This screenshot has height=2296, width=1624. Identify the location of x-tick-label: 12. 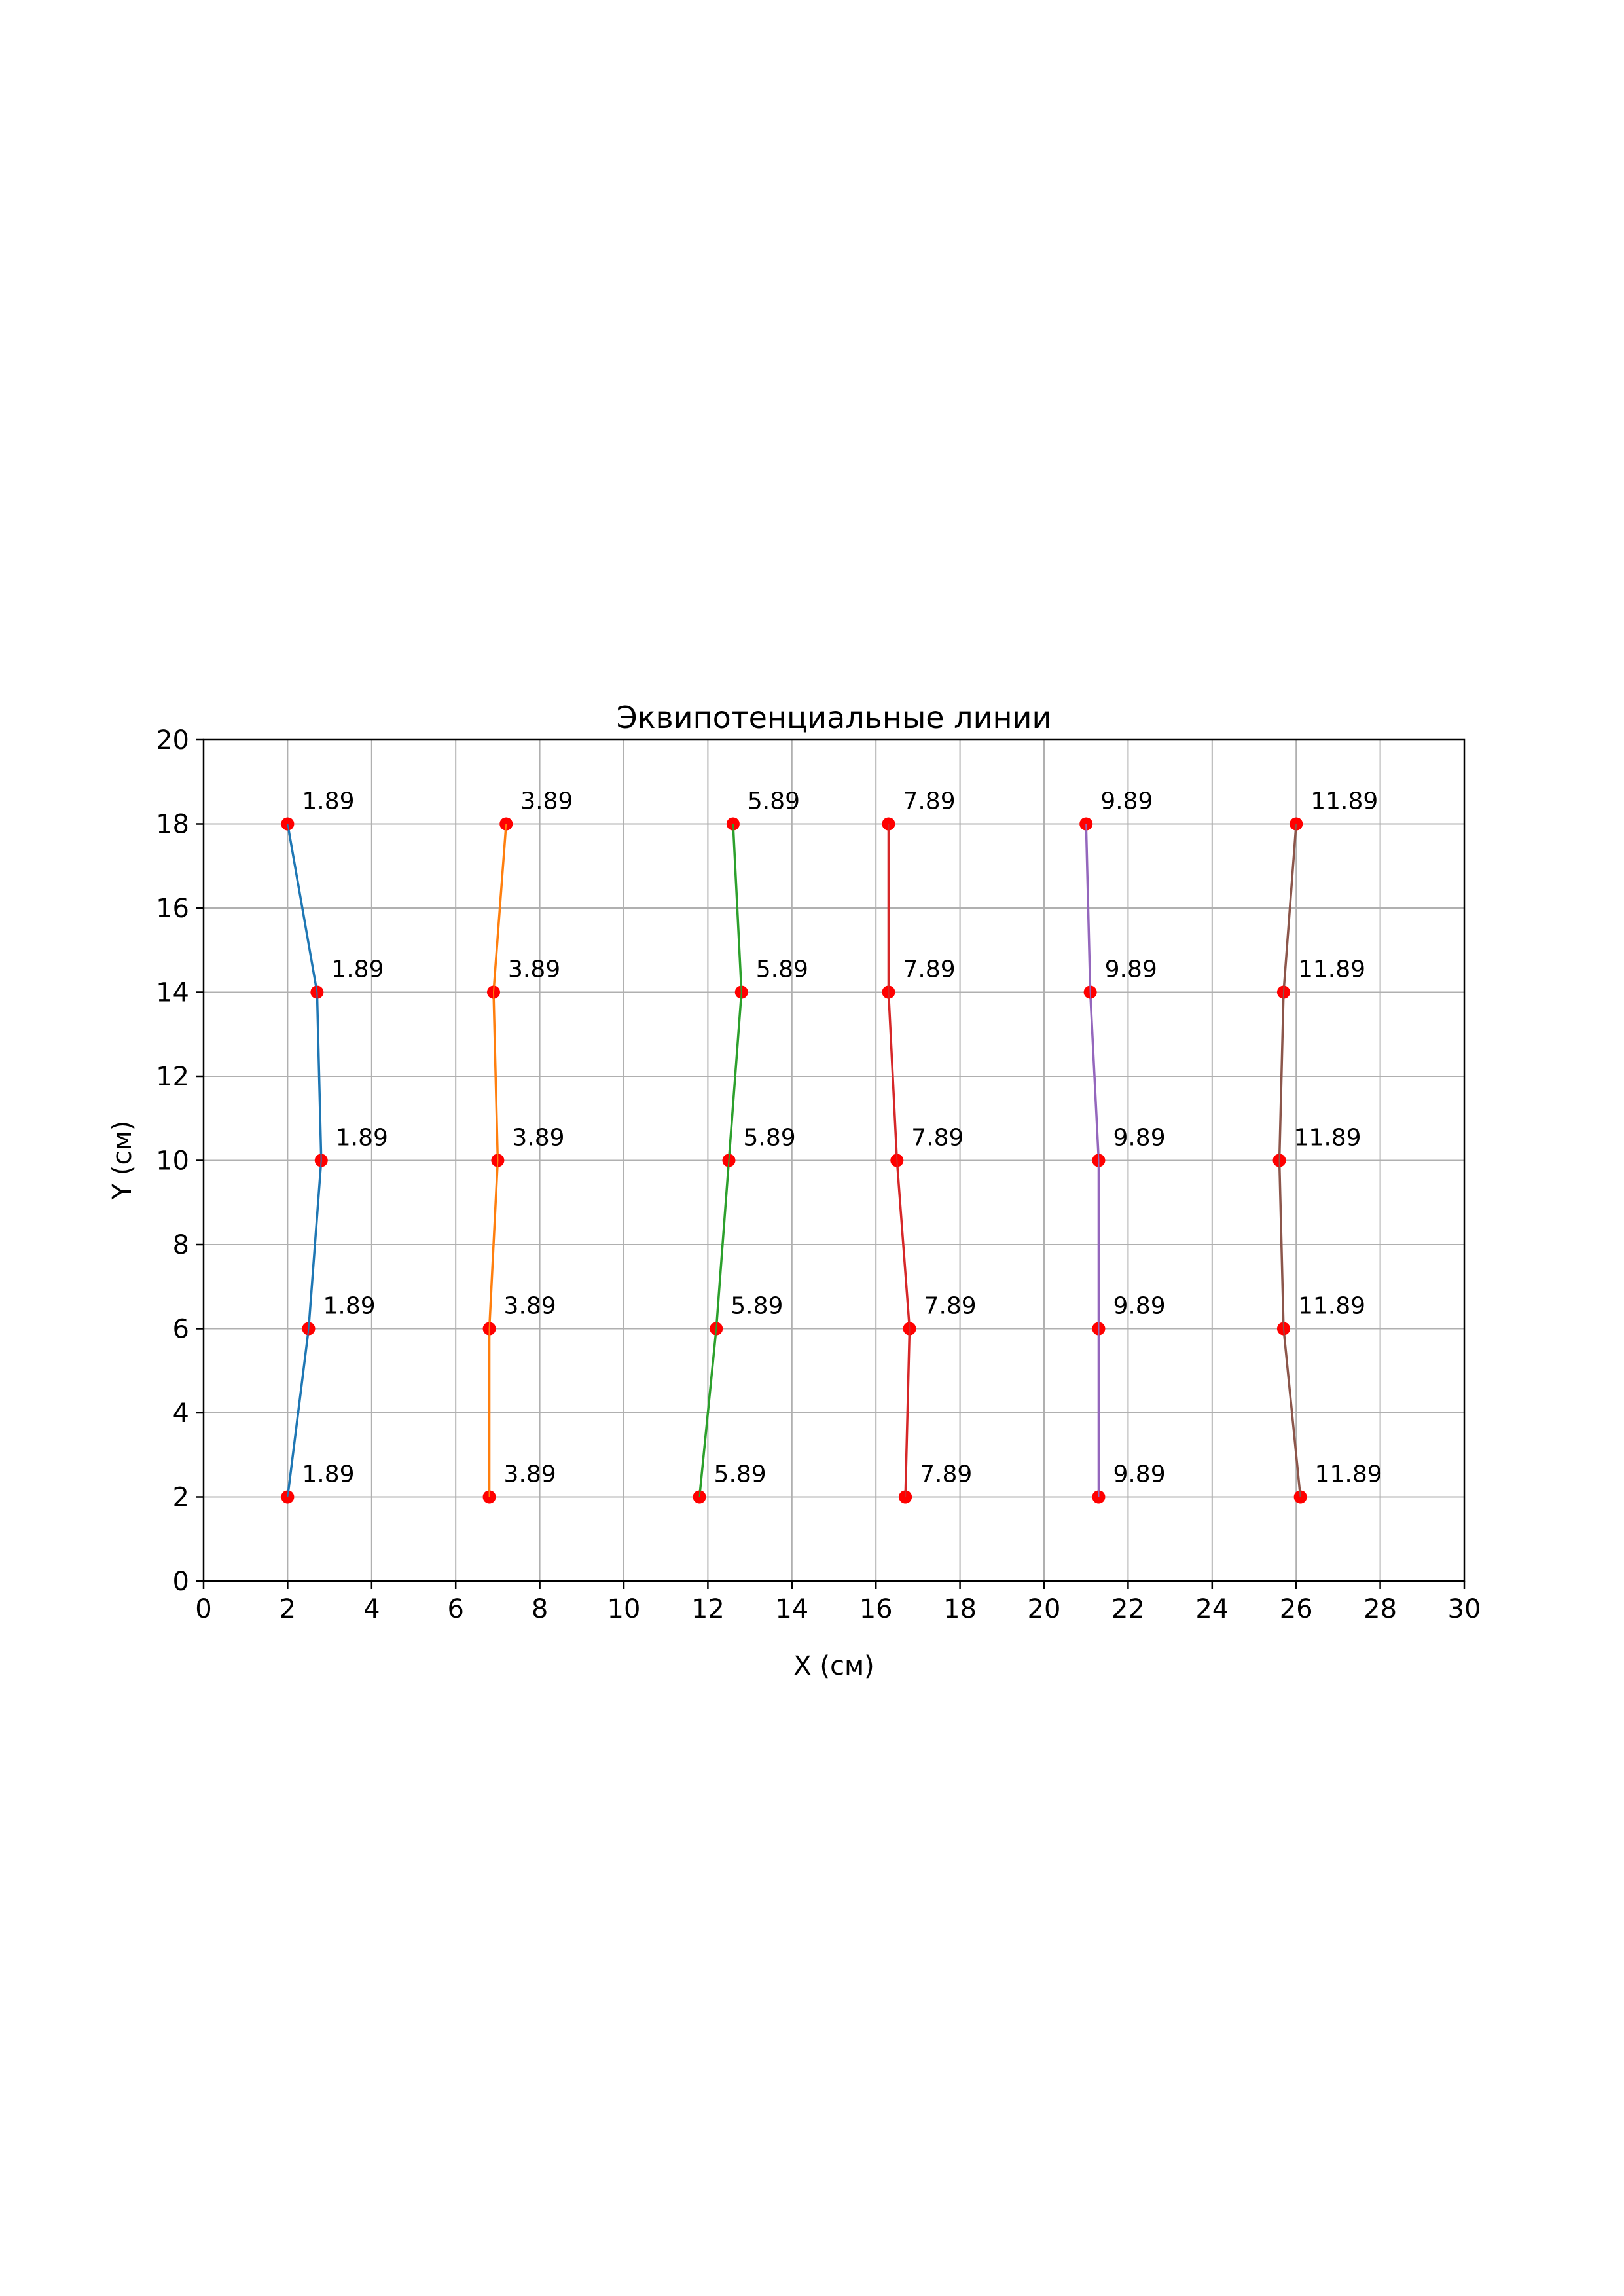
(708, 1609).